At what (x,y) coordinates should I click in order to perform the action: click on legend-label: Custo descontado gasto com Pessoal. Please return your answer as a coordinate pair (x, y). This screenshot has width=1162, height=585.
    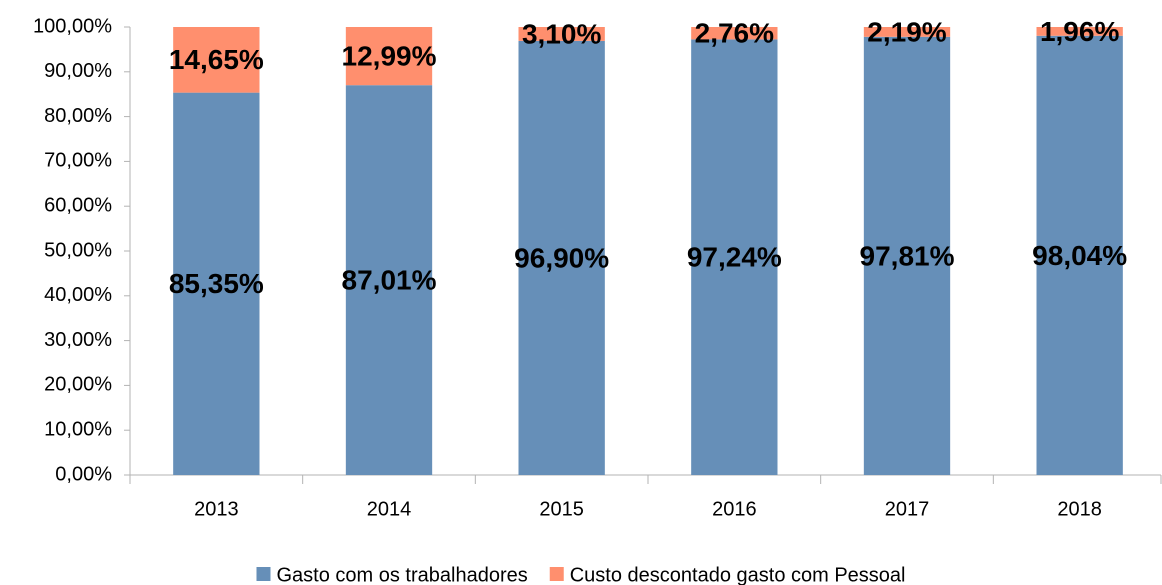
    Looking at the image, I should click on (738, 574).